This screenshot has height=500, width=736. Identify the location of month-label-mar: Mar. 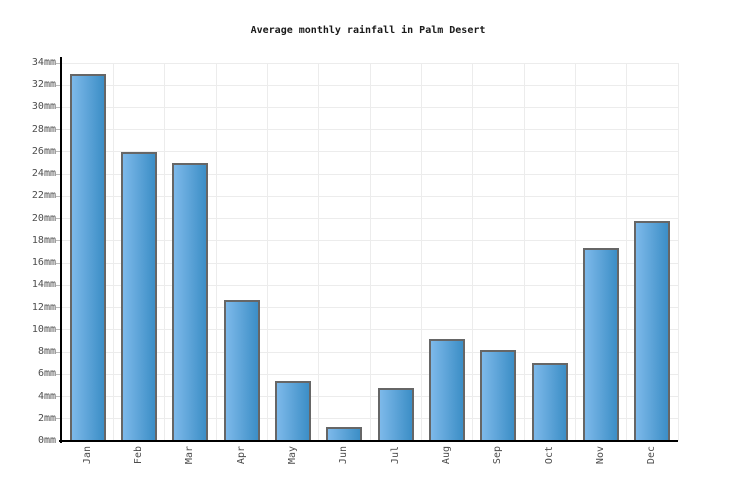
(190, 455).